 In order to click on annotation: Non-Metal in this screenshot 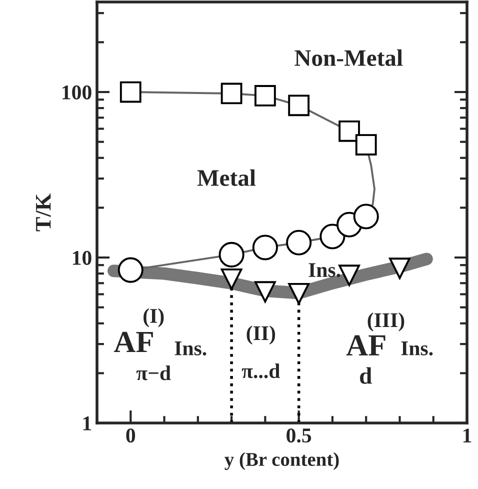, I will do `click(348, 57)`.